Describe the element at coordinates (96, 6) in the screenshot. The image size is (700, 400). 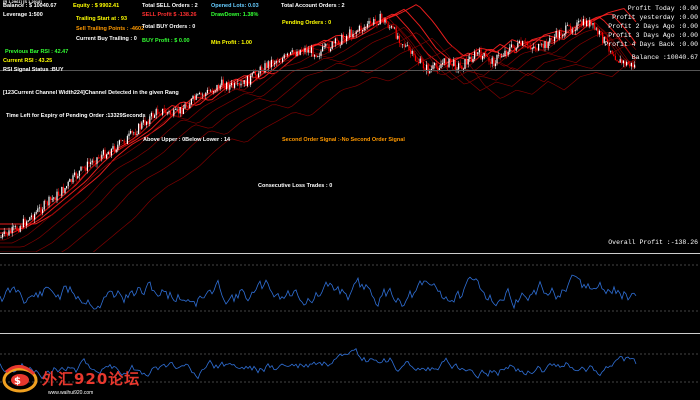
I see `equity-text: Equity : $ 9902.41` at that location.